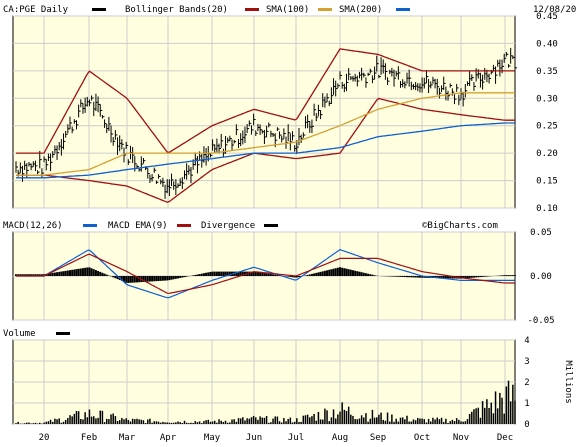 The image size is (579, 447). I want to click on legend-macd-swatch, so click(90, 225).